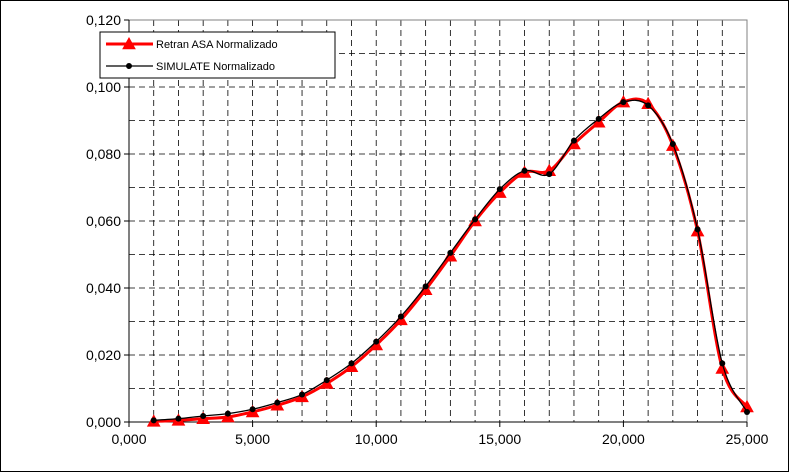  What do you see at coordinates (747, 439) in the screenshot?
I see `x-tick-label: 25,000` at bounding box center [747, 439].